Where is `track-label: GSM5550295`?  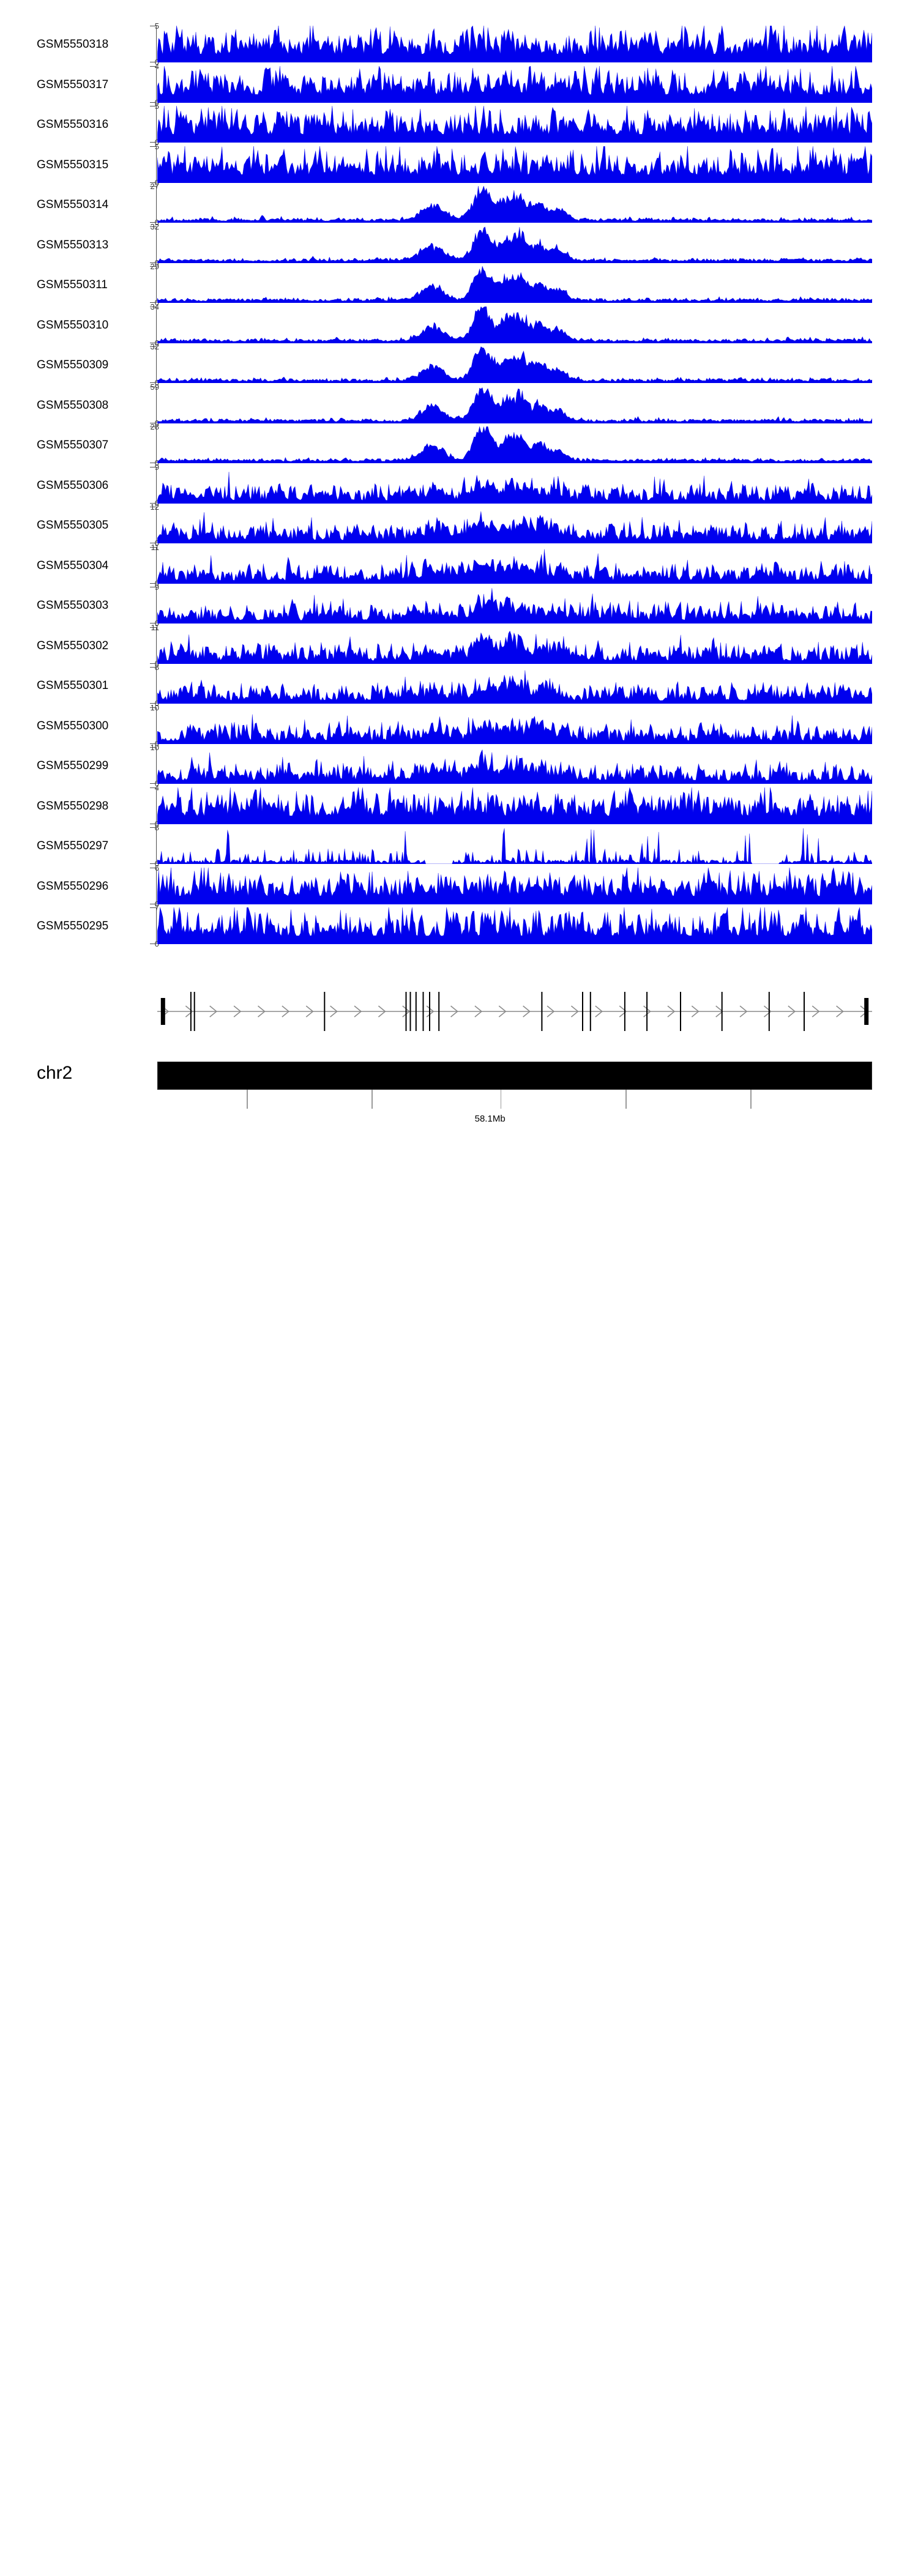 track-label: GSM5550295 is located at coordinates (73, 926).